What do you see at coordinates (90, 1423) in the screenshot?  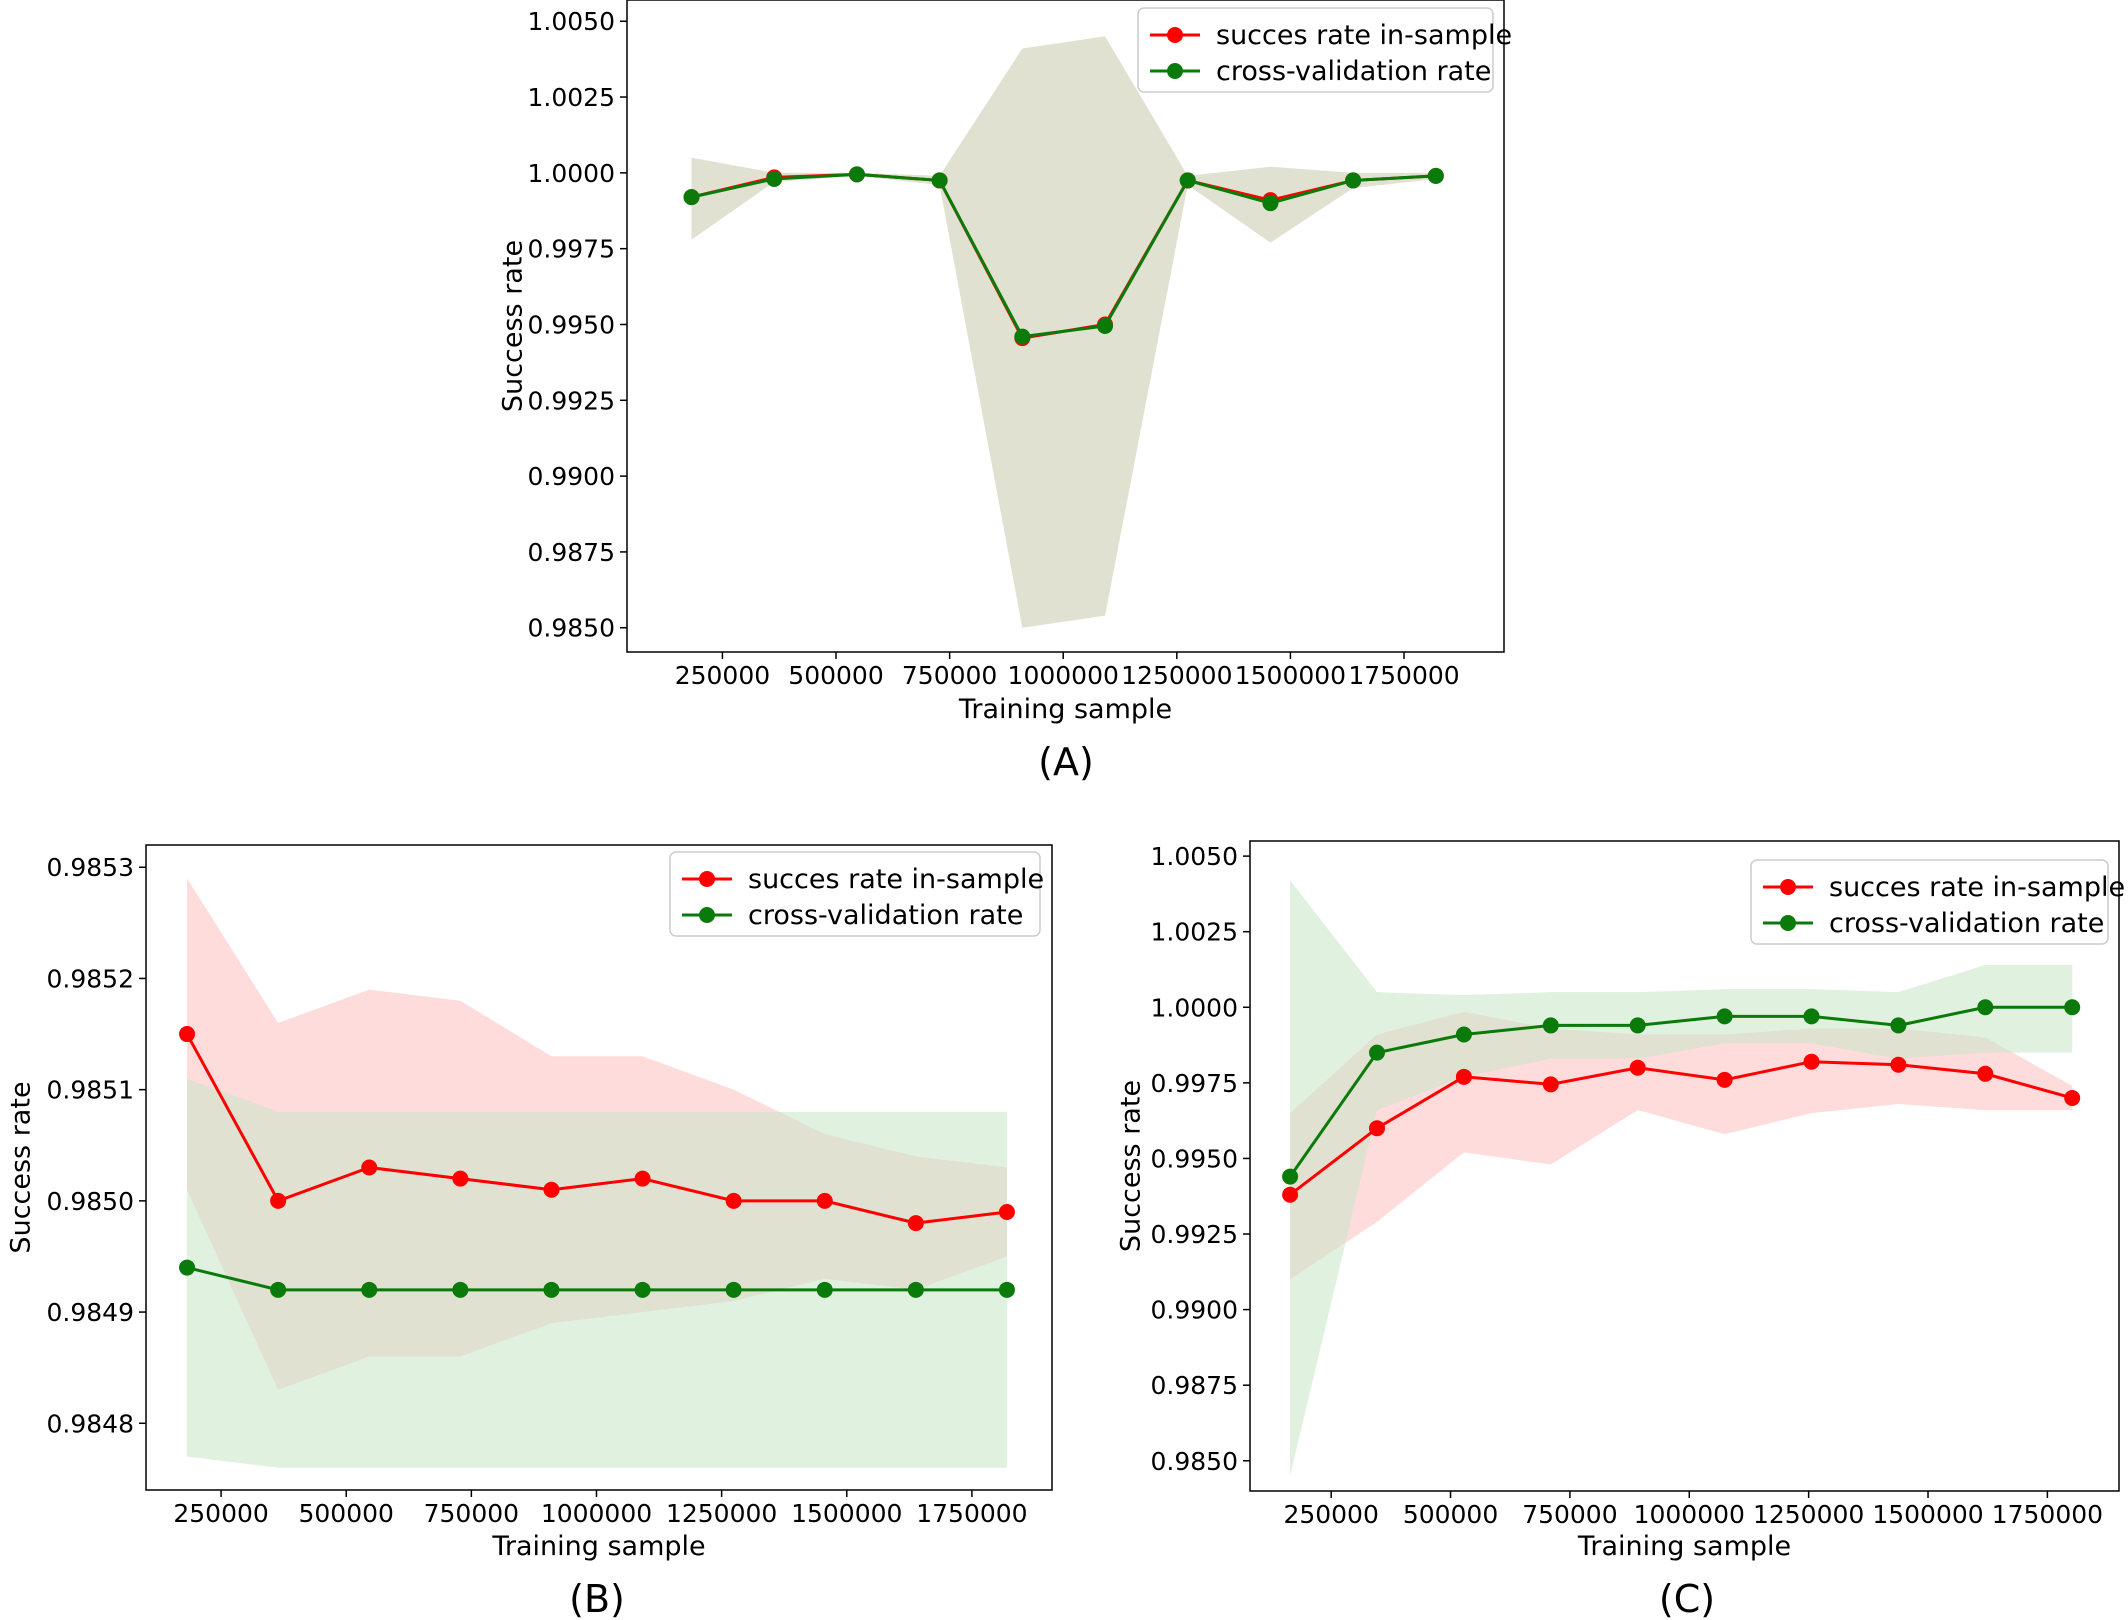 I see `y-tick-label: 0.9848` at bounding box center [90, 1423].